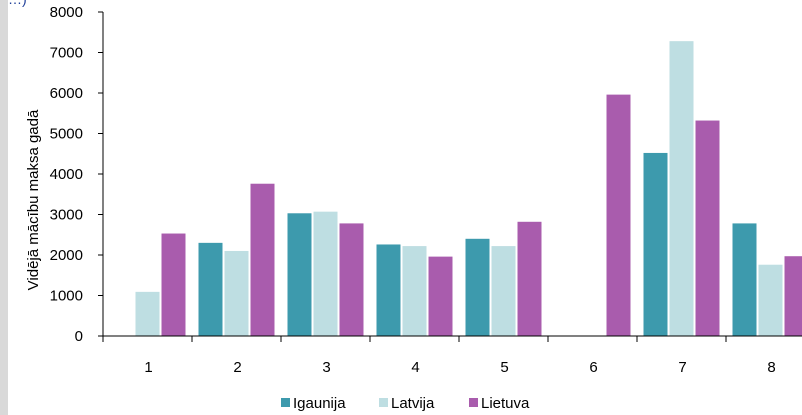  What do you see at coordinates (415, 367) in the screenshot?
I see `x-tick-label: 4` at bounding box center [415, 367].